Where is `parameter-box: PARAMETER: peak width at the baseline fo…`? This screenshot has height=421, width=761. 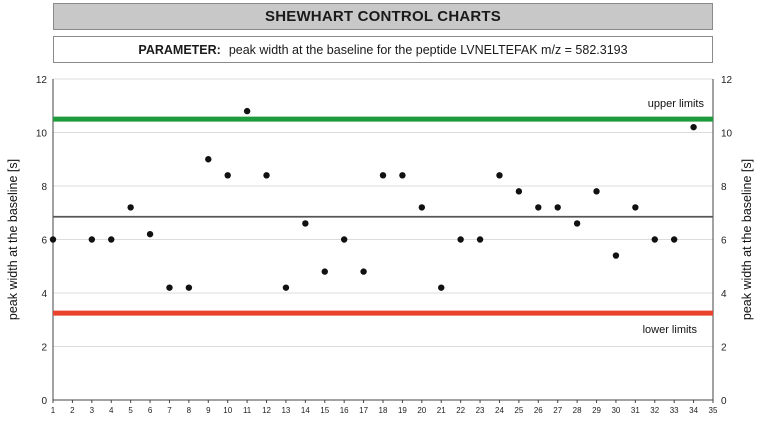
parameter-box: PARAMETER: peak width at the baseline fo… is located at coordinates (383, 49).